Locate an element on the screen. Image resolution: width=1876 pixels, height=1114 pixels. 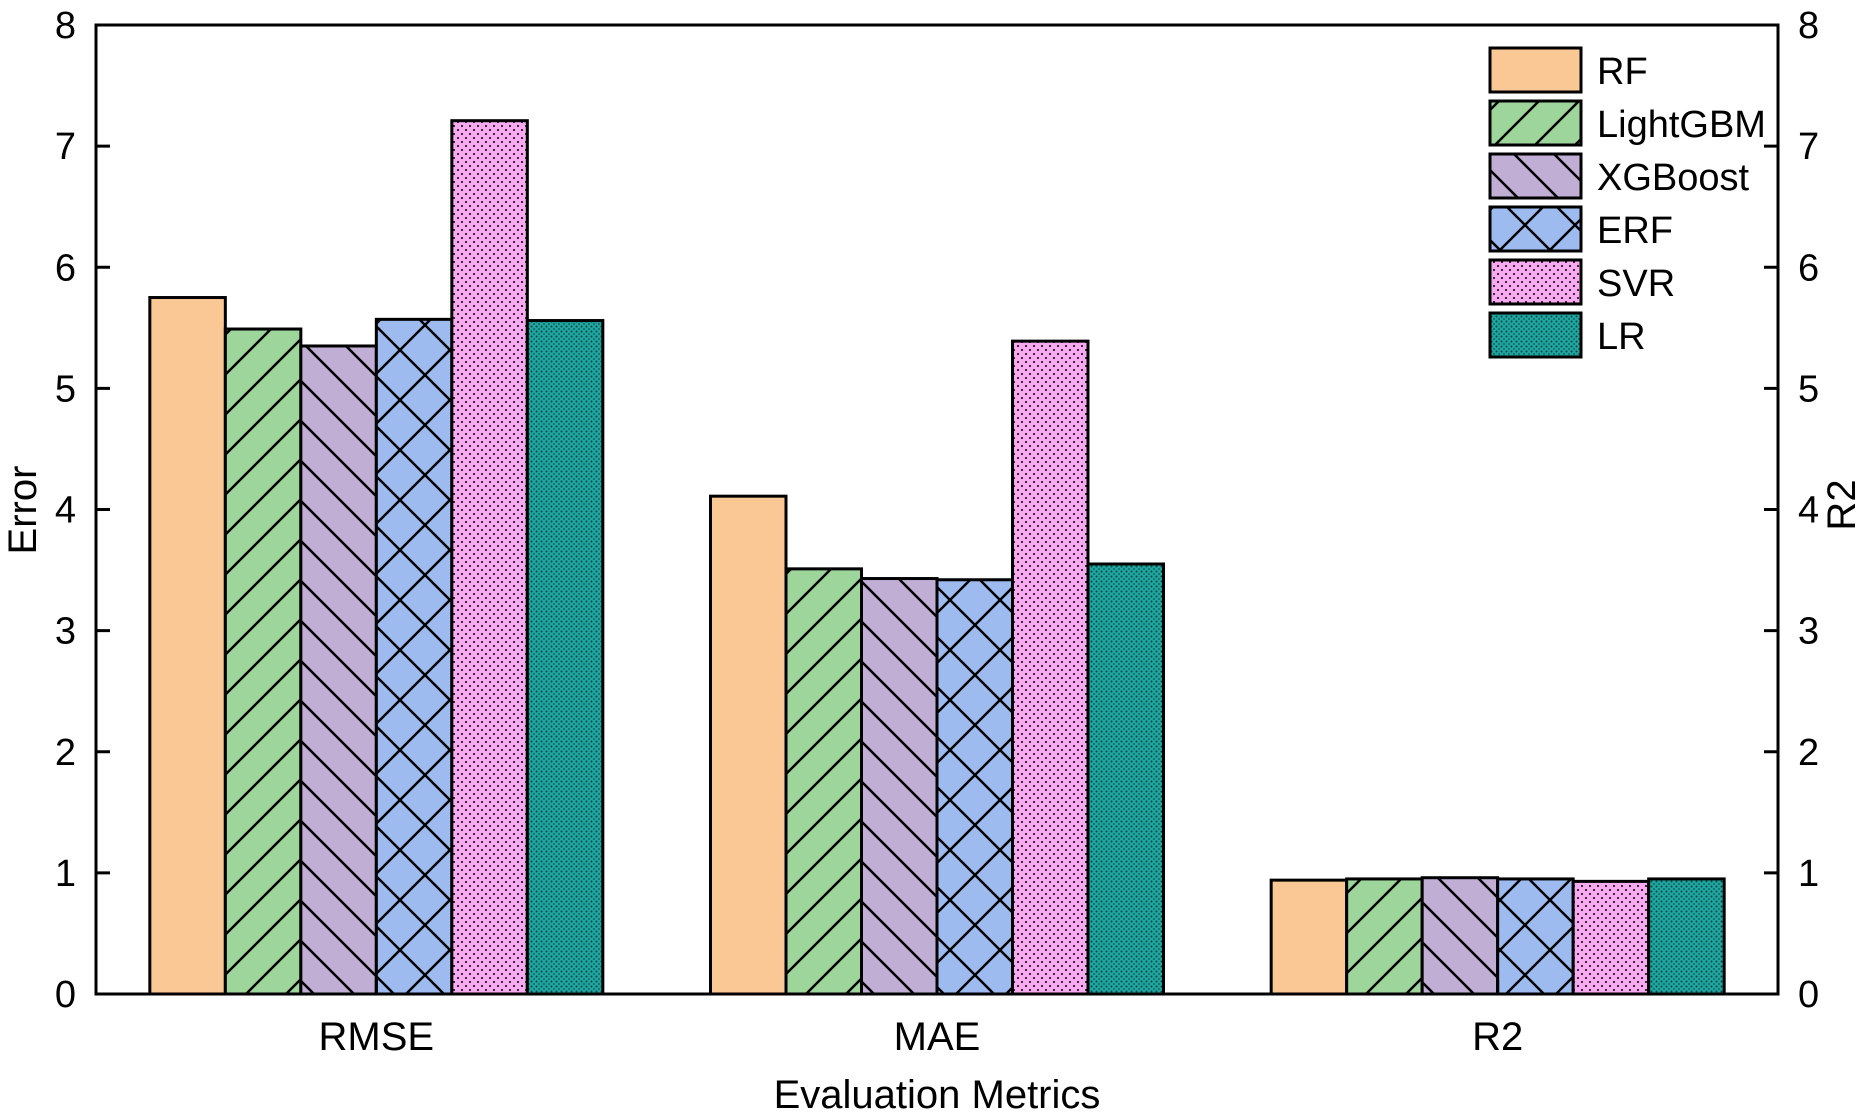
legend-item-lightgbm: LightGBM is located at coordinates (1627, 123).